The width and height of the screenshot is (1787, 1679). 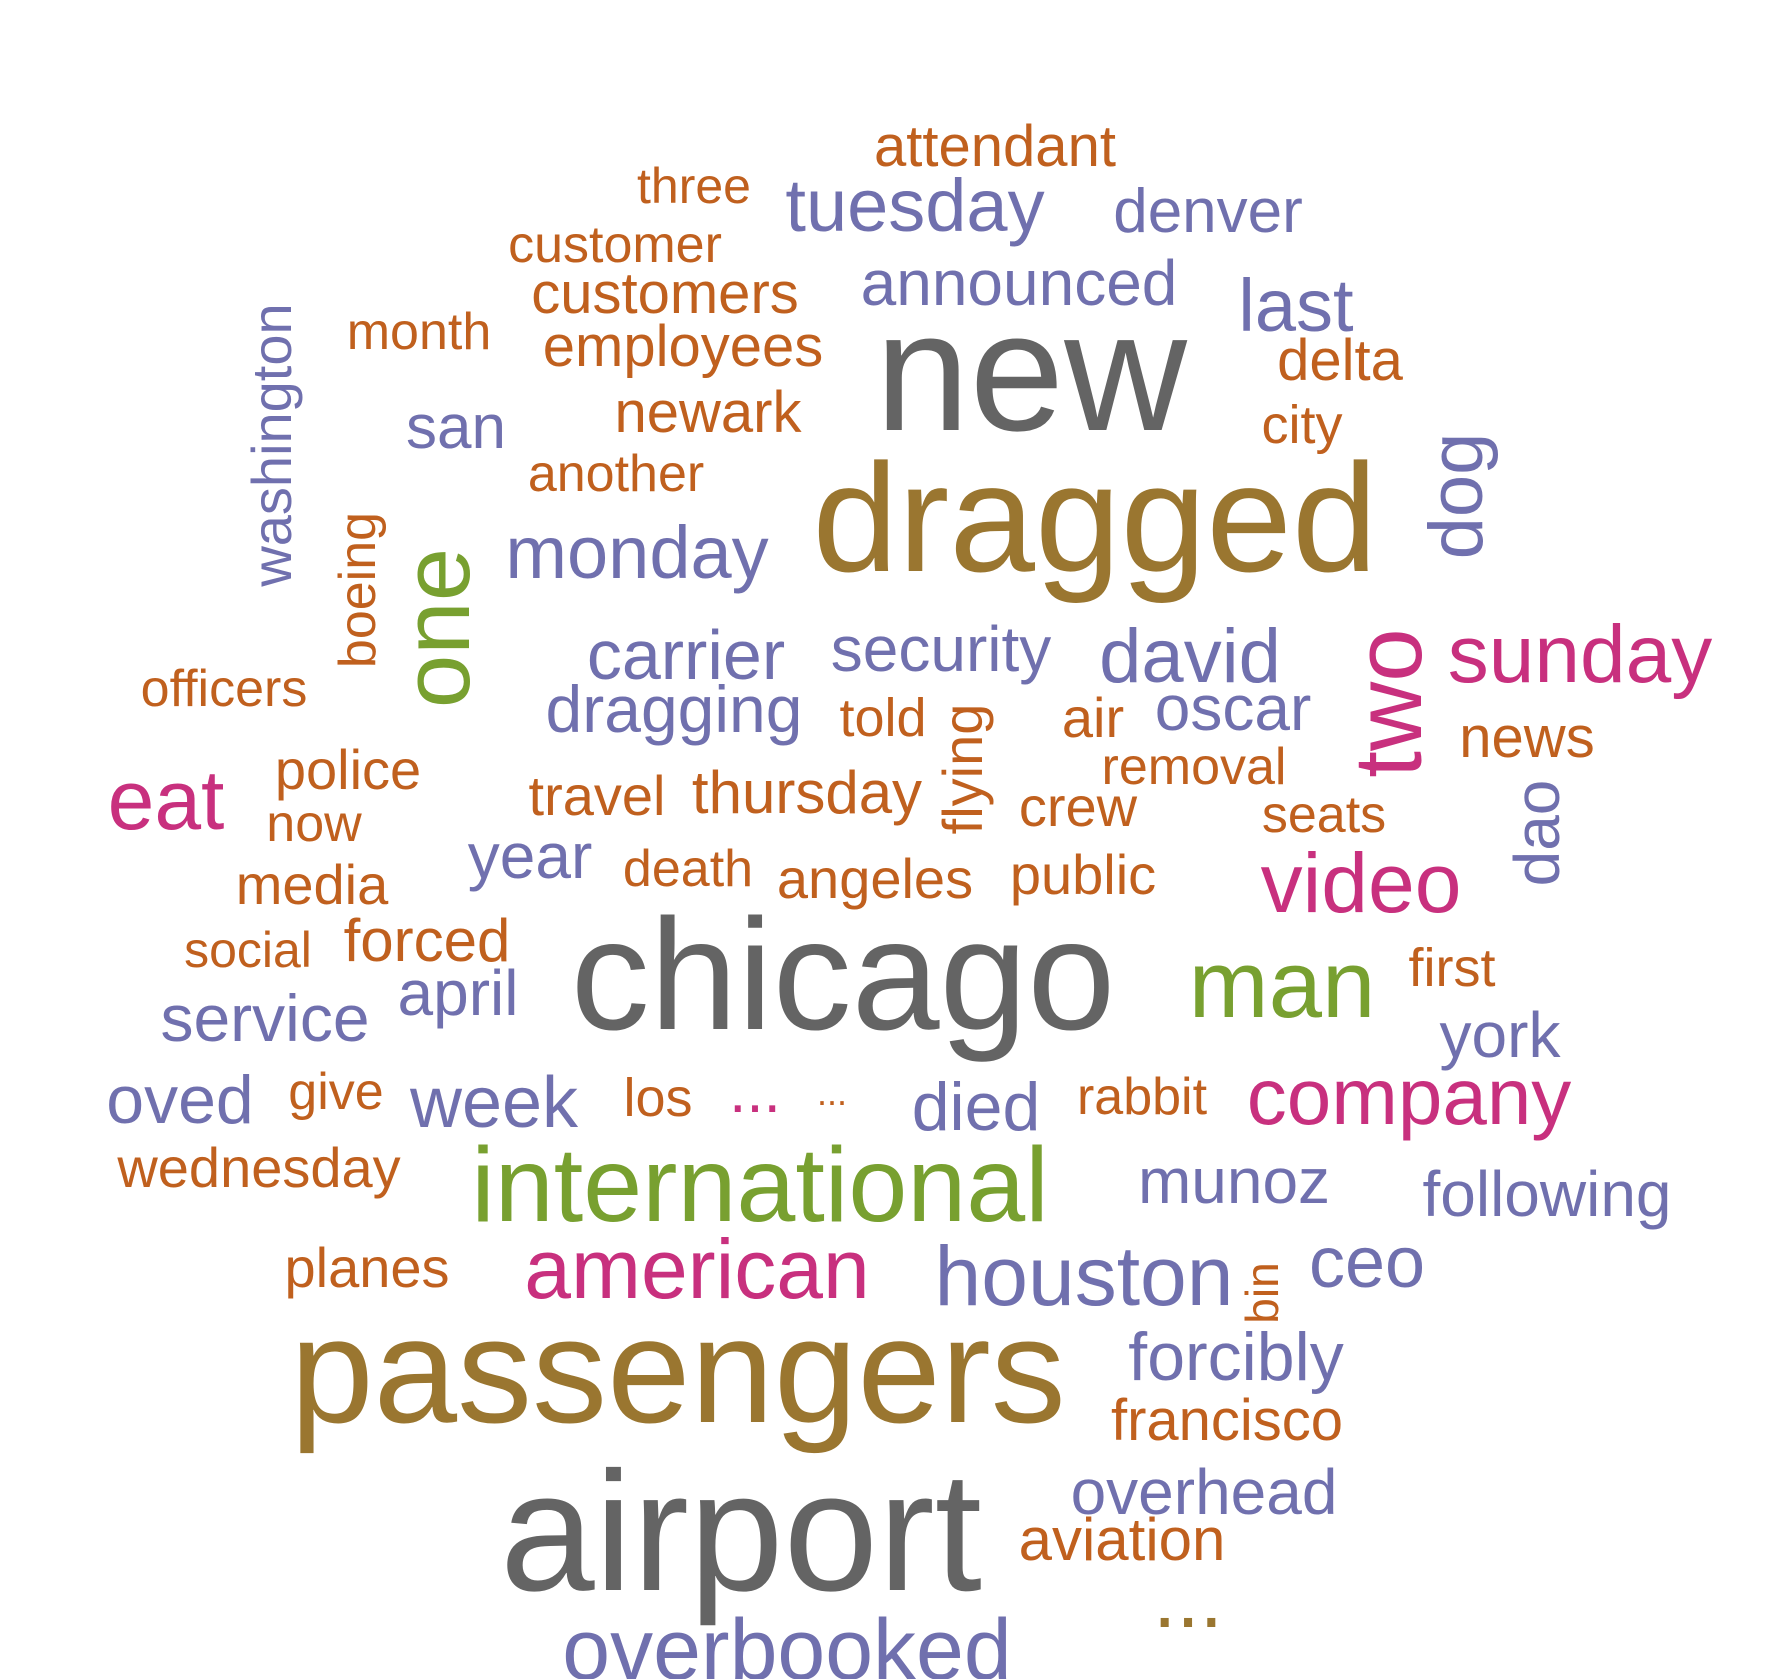 I want to click on word-tuesday: tuesday, so click(x=915, y=205).